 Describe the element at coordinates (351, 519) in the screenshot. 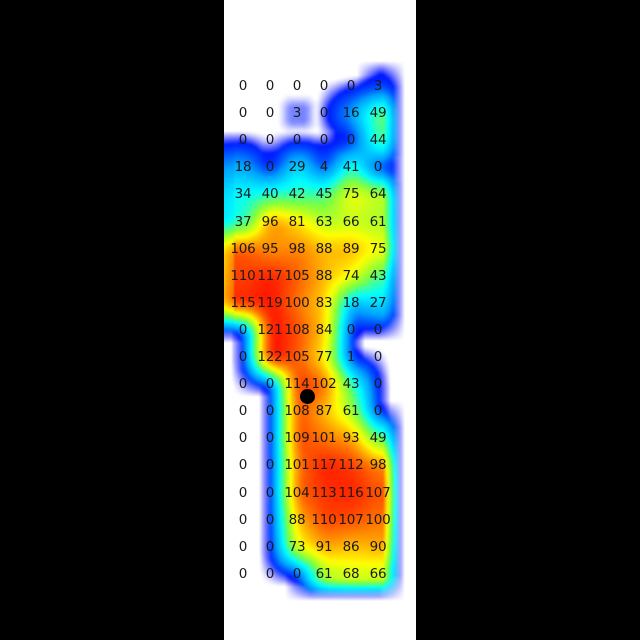

I see `cell-value: 107` at that location.